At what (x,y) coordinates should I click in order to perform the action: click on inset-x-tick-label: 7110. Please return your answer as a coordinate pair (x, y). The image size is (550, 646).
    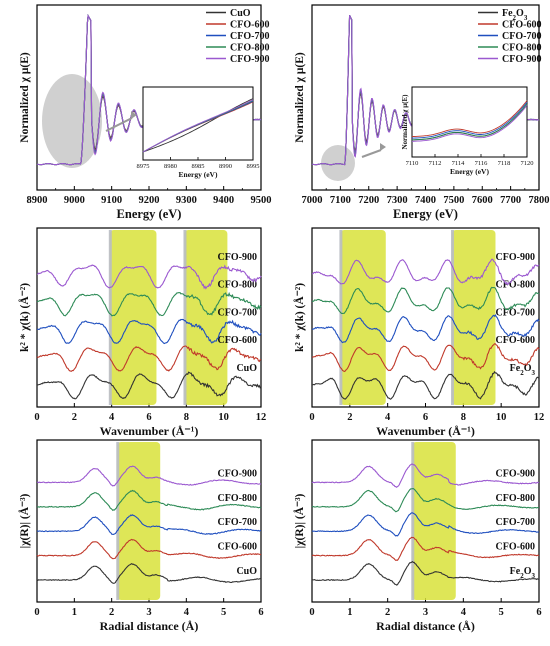
    Looking at the image, I should click on (412, 163).